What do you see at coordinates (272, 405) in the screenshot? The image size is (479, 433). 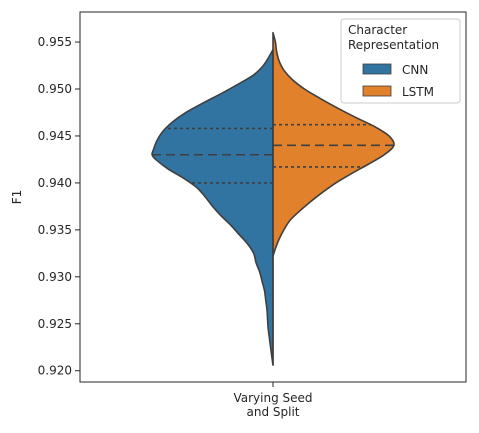 I see `x-tick-label: Varying Seed and Split` at bounding box center [272, 405].